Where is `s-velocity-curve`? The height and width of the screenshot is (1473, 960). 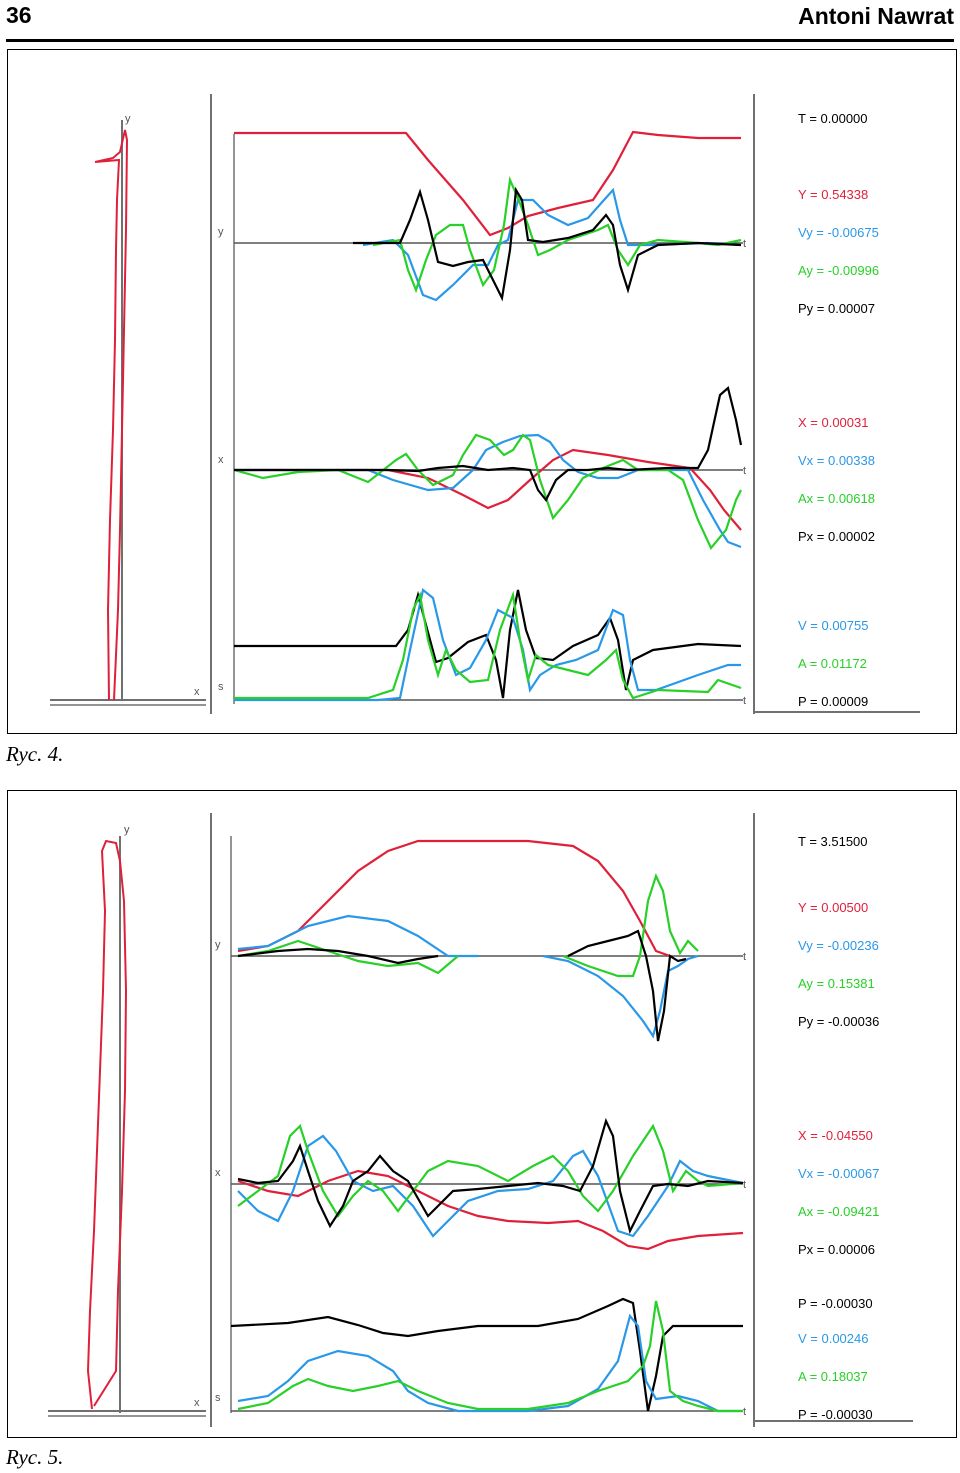 s-velocity-curve is located at coordinates (490, 1363).